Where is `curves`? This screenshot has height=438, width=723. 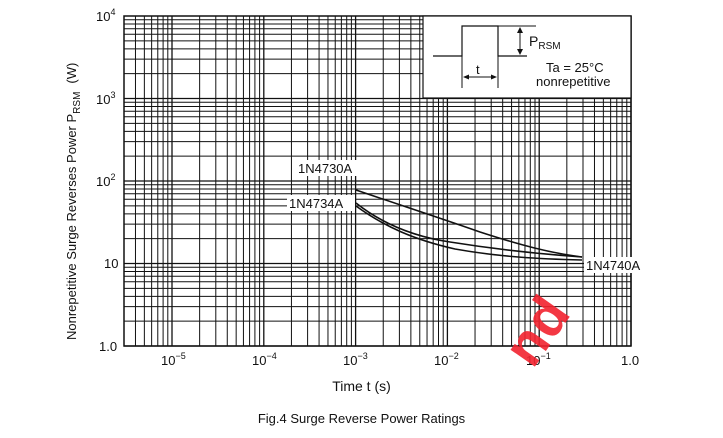 curves is located at coordinates (469, 225).